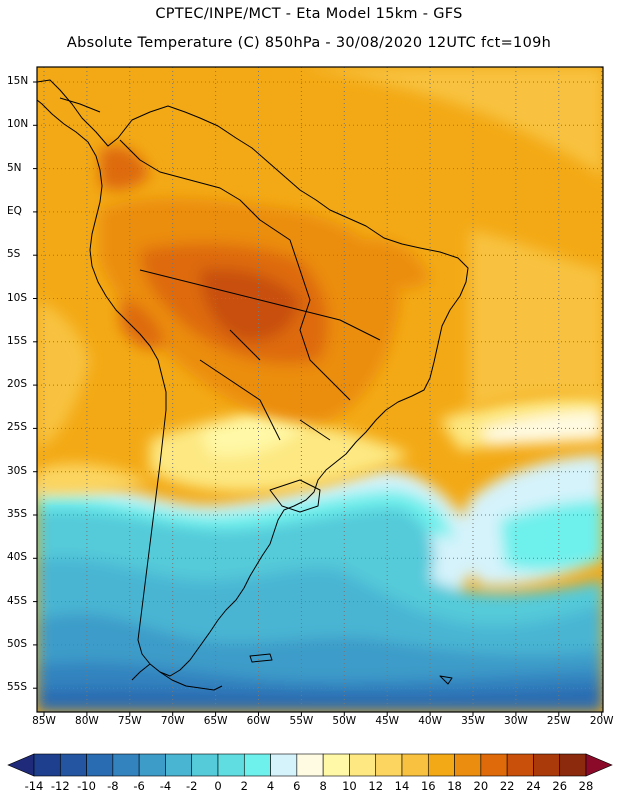  What do you see at coordinates (172, 721) in the screenshot?
I see `lon-label: 70W` at bounding box center [172, 721].